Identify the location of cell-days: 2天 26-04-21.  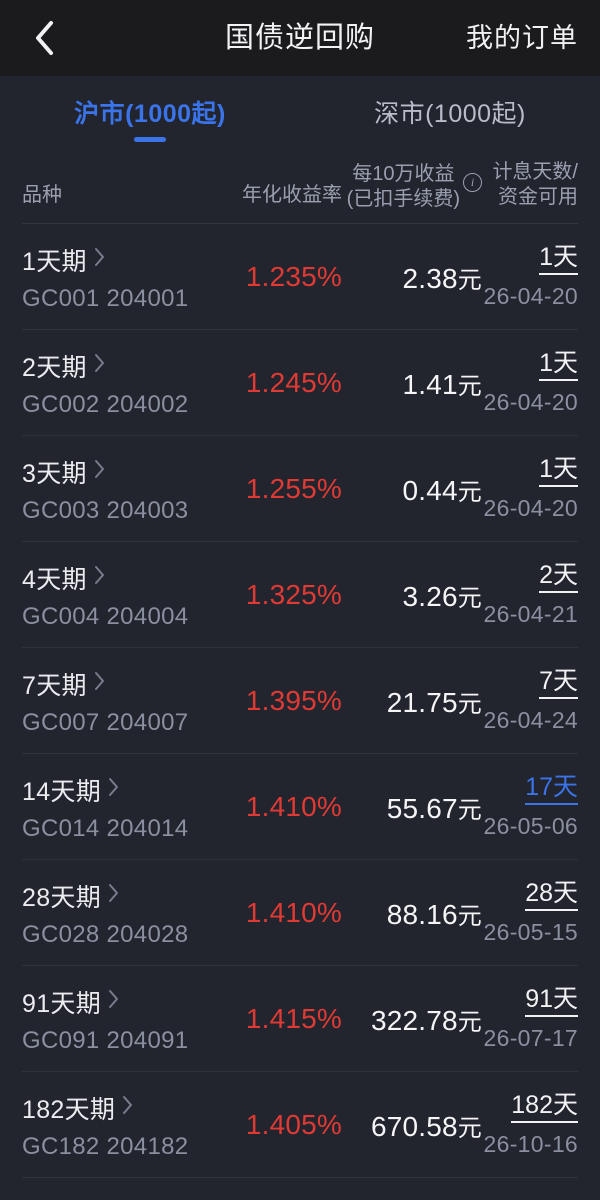
(530, 595).